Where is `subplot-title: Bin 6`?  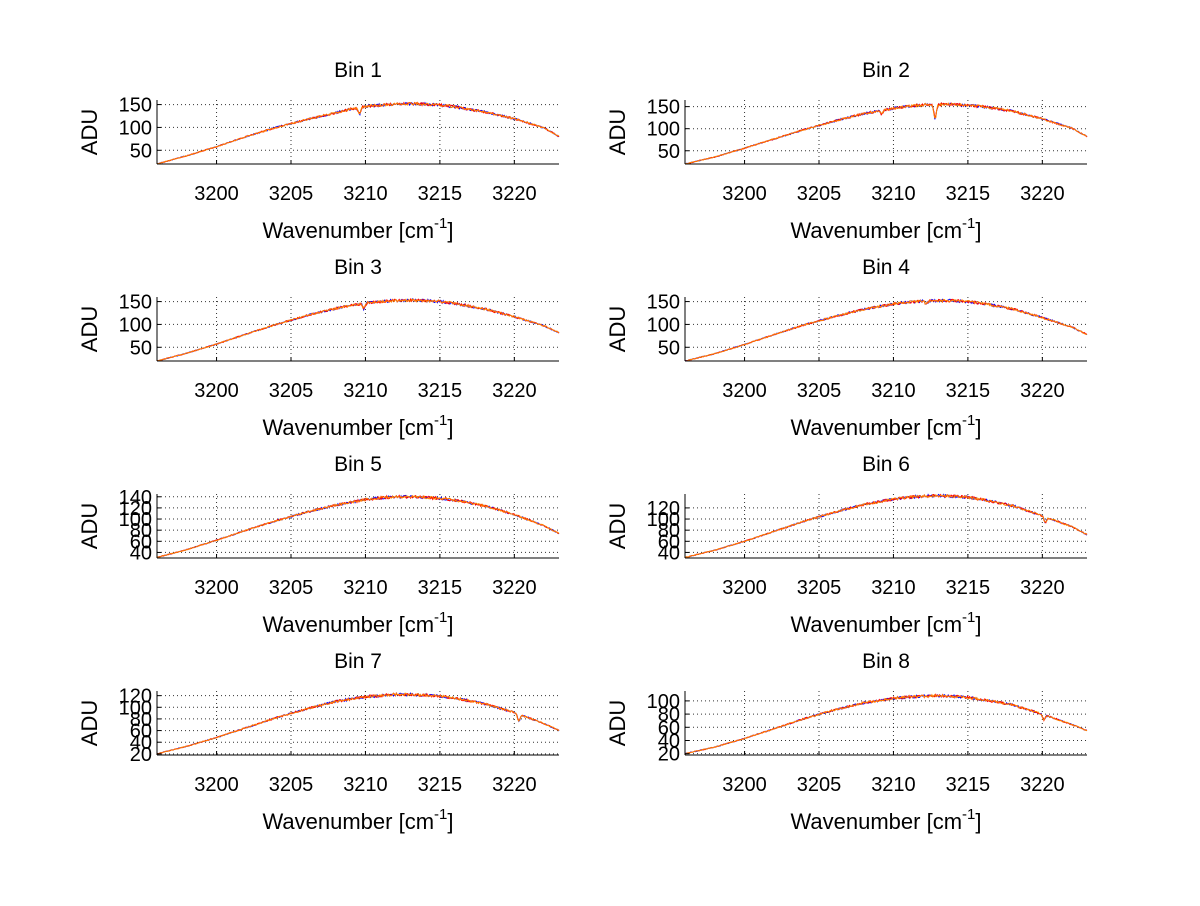 subplot-title: Bin 6 is located at coordinates (886, 464).